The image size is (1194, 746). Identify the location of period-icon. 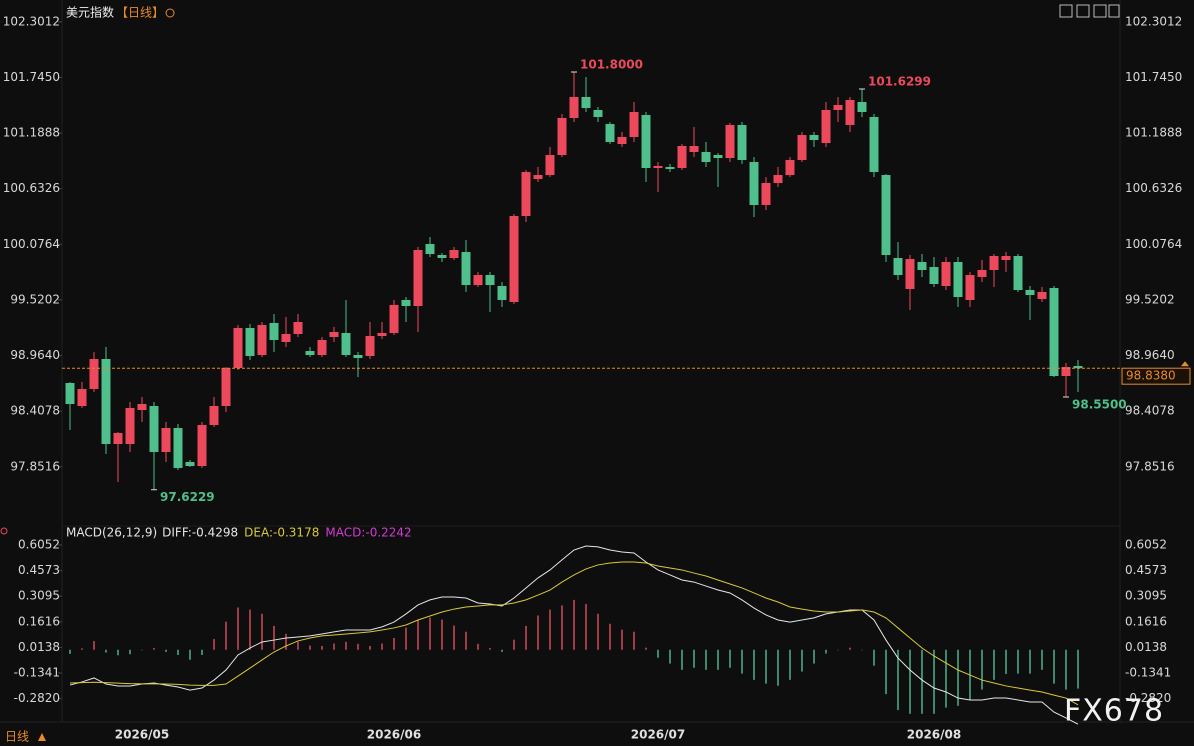
(170, 13).